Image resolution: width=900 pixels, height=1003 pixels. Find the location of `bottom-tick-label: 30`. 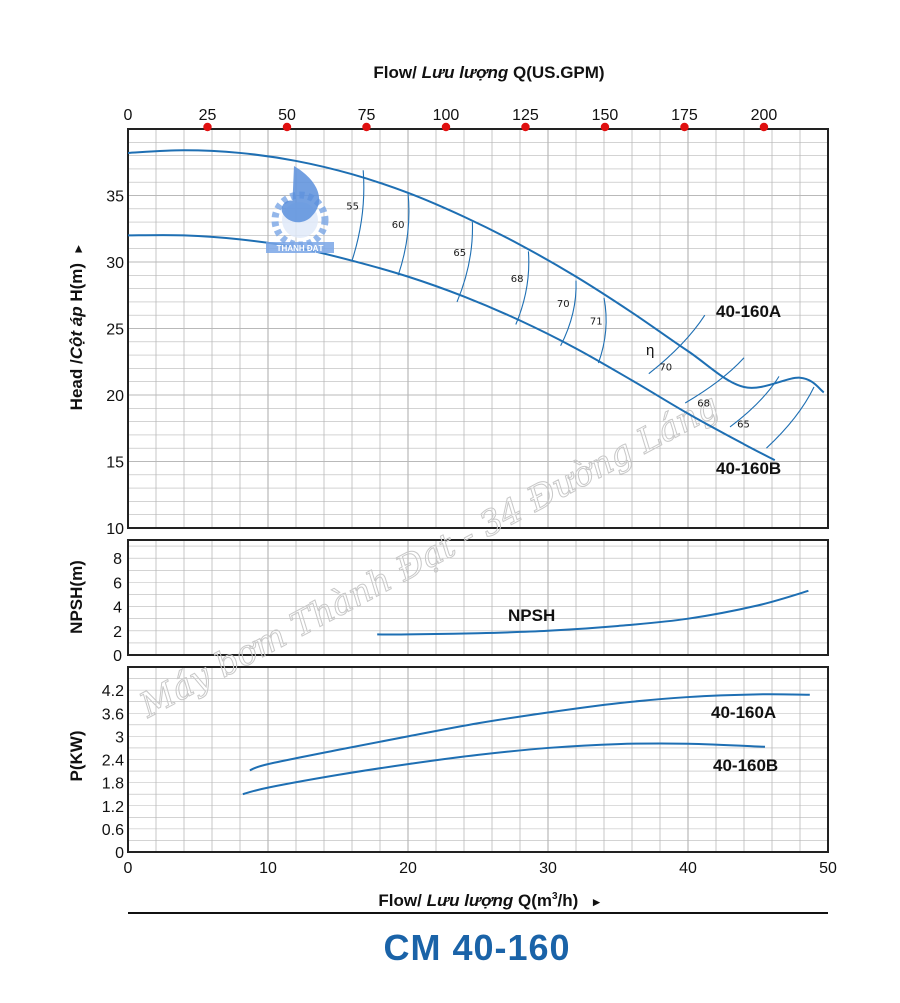

bottom-tick-label: 30 is located at coordinates (548, 868).